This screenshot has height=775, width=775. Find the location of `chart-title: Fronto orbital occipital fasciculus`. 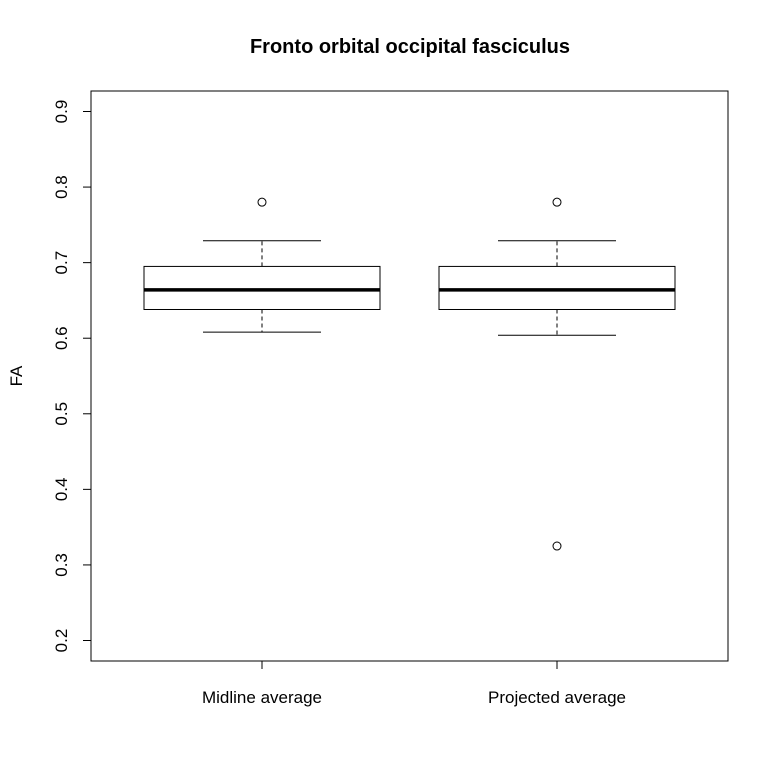

chart-title: Fronto orbital occipital fasciculus is located at coordinates (410, 47).